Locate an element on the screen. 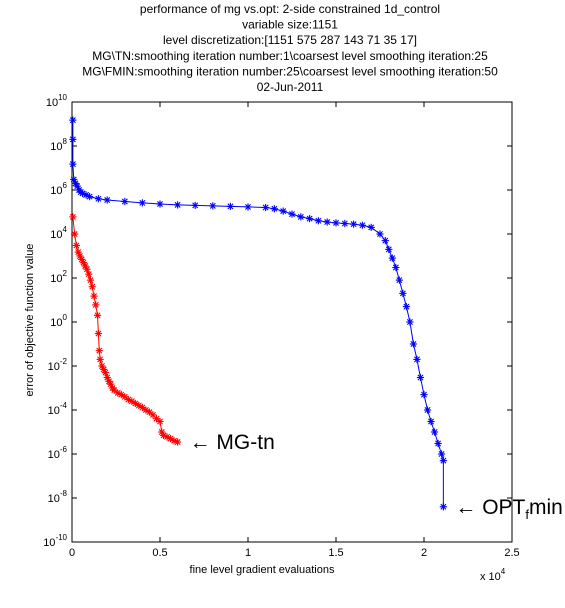  annotation-opt-fmin: ← OPTfmin is located at coordinates (508, 509).